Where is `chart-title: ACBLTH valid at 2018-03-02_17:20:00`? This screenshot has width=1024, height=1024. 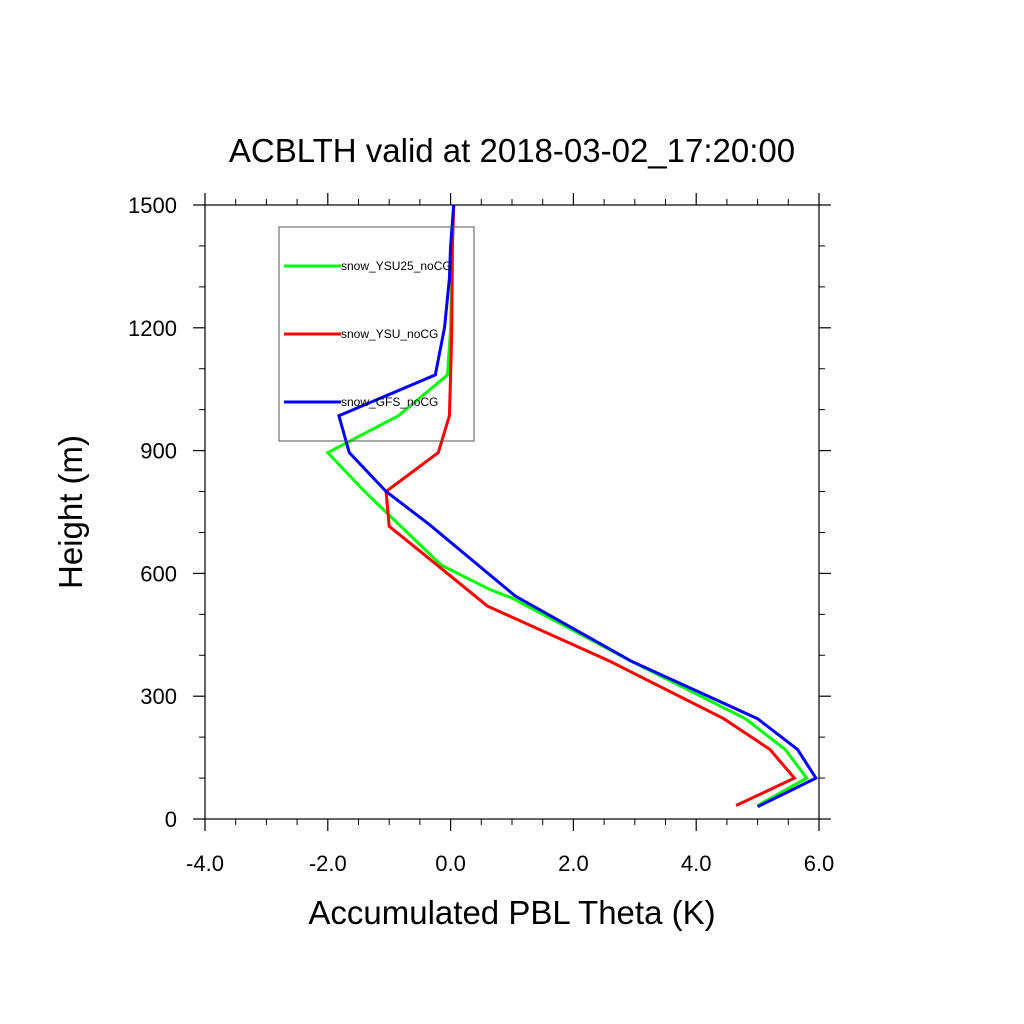 chart-title: ACBLTH valid at 2018-03-02_17:20:00 is located at coordinates (512, 150).